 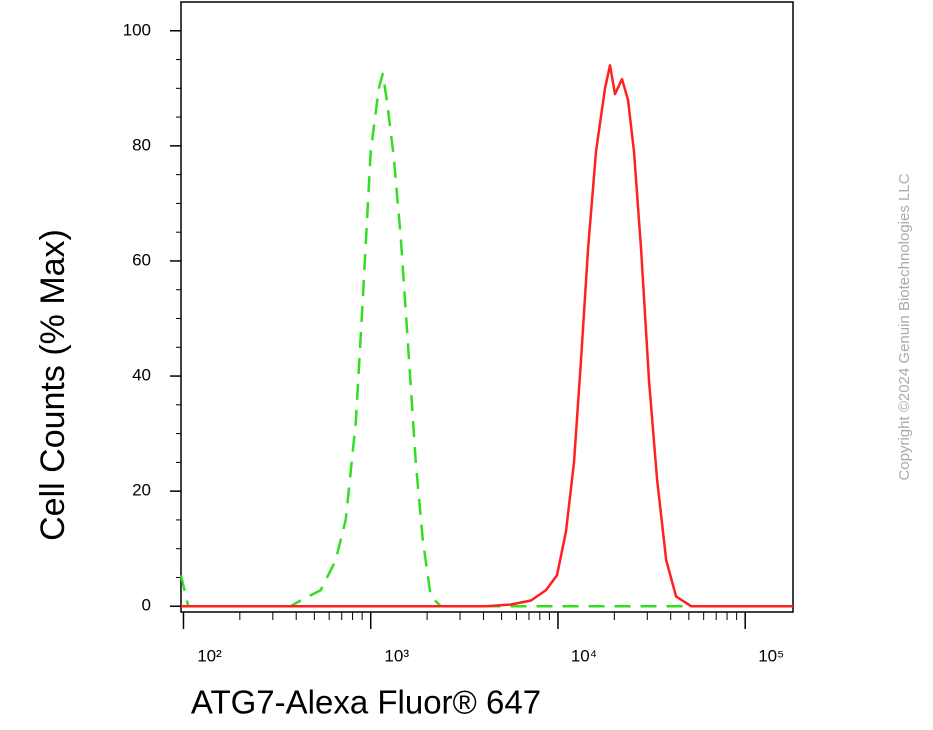 I want to click on y-tick-label: 100, so click(x=137, y=29).